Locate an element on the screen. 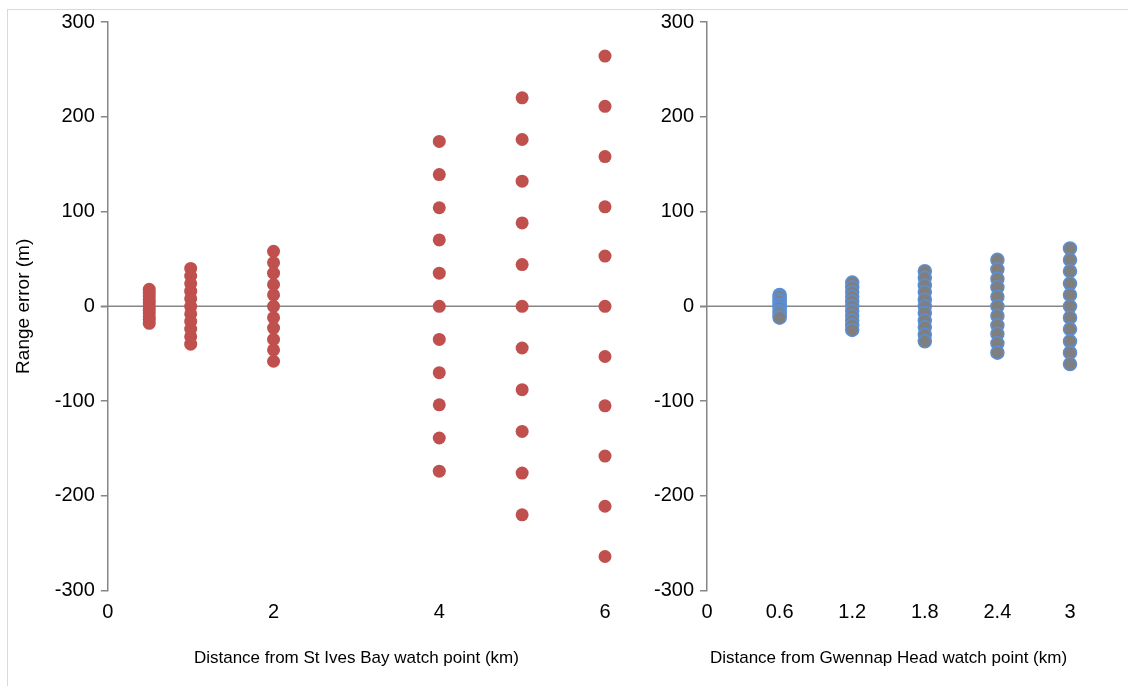 Image resolution: width=1133 pixels, height=691 pixels. x-tick-label: 1.8 is located at coordinates (924, 611).